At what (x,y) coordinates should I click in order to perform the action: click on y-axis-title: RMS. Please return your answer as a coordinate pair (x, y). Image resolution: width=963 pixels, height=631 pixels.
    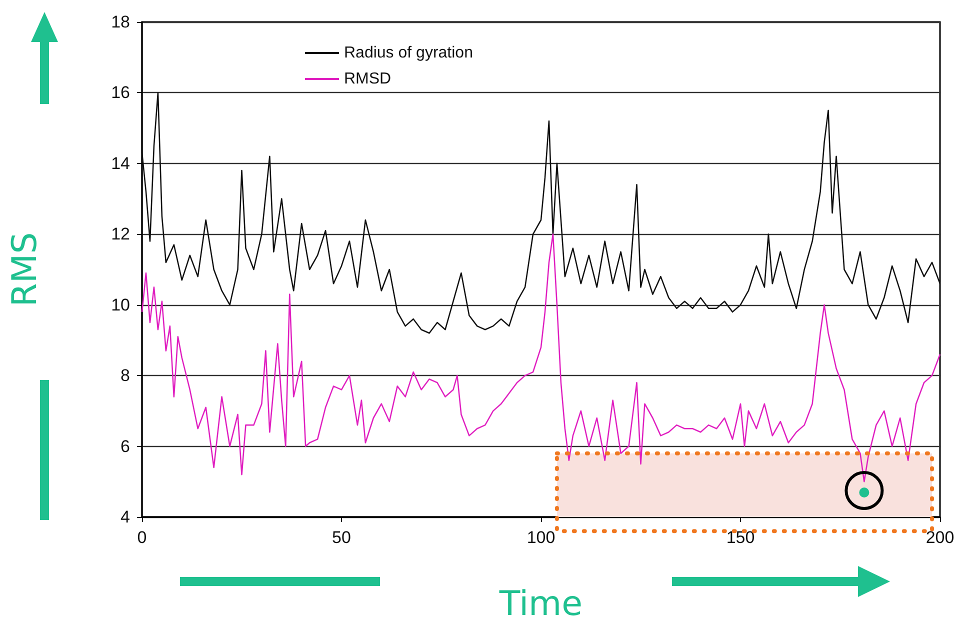
    Looking at the image, I should click on (25, 269).